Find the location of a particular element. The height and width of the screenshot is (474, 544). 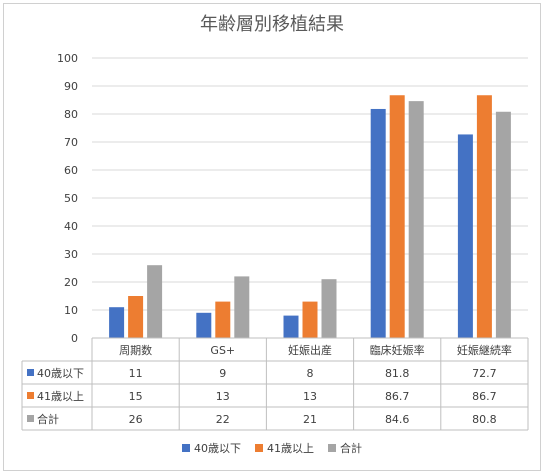

legend-item-1: 41歳以上 is located at coordinates (284, 448).